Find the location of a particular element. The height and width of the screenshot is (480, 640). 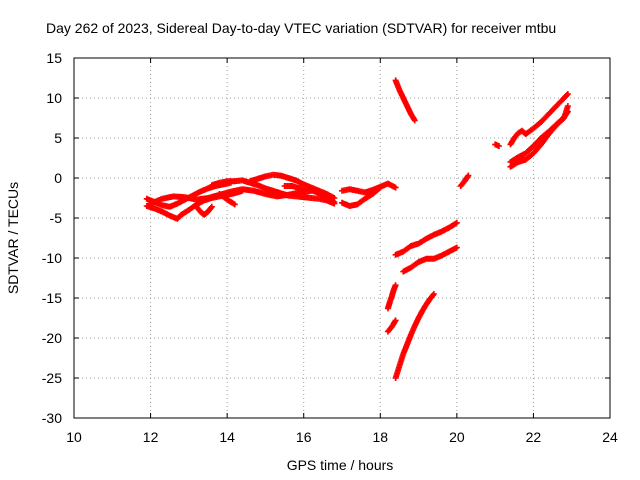

y-tick-label: -15 is located at coordinates (52, 298).